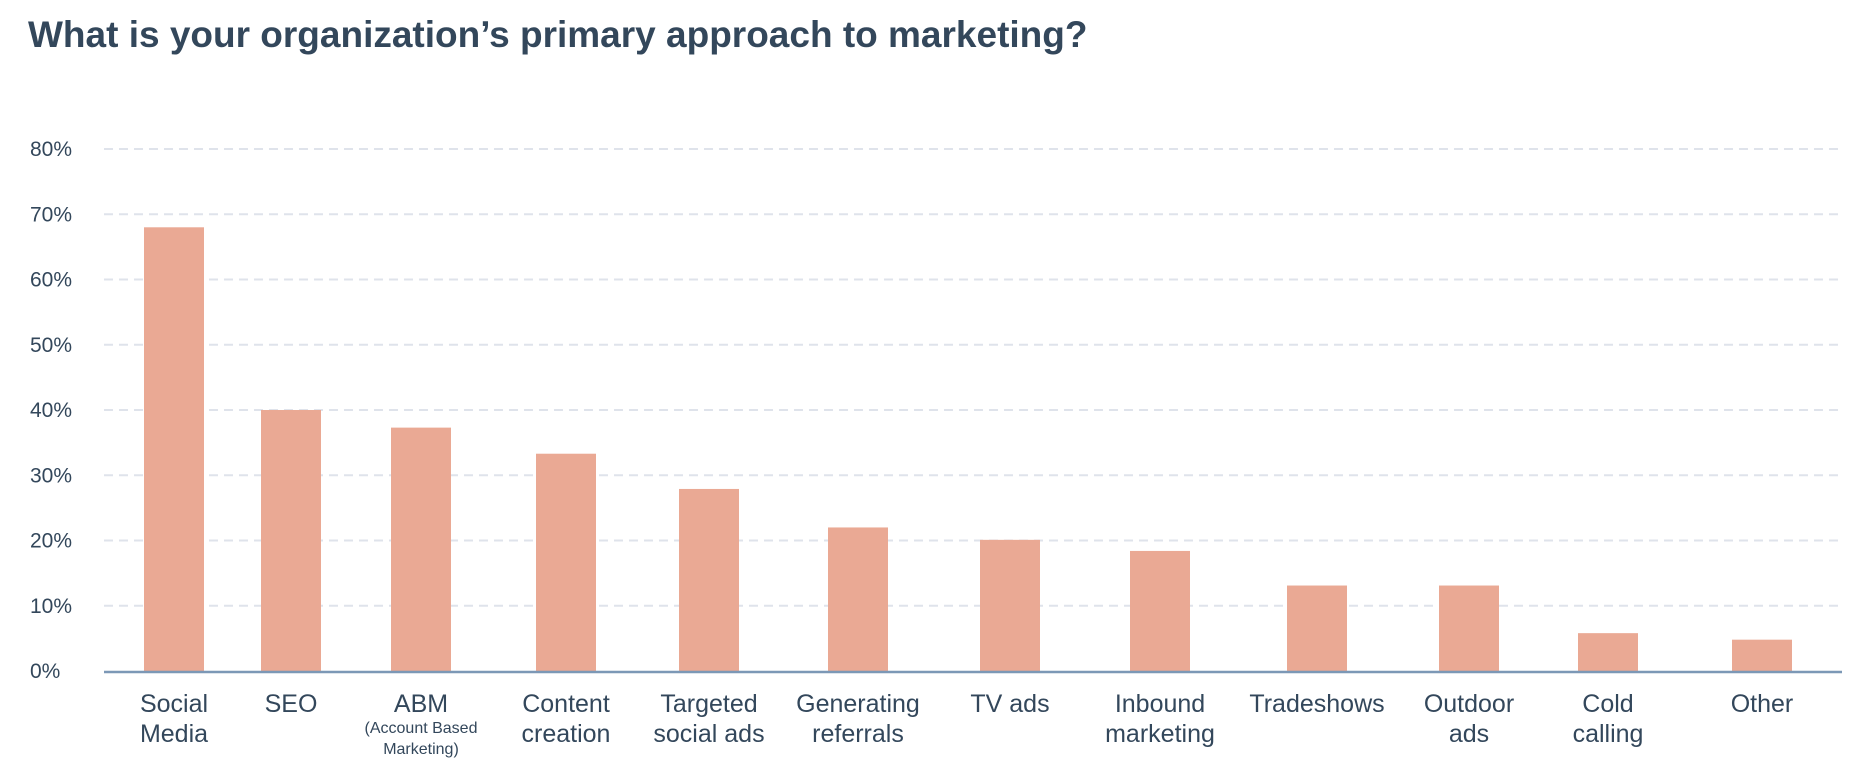 Image resolution: width=1860 pixels, height=770 pixels. Describe the element at coordinates (51, 214) in the screenshot. I see `y-tick-label: 70%` at that location.